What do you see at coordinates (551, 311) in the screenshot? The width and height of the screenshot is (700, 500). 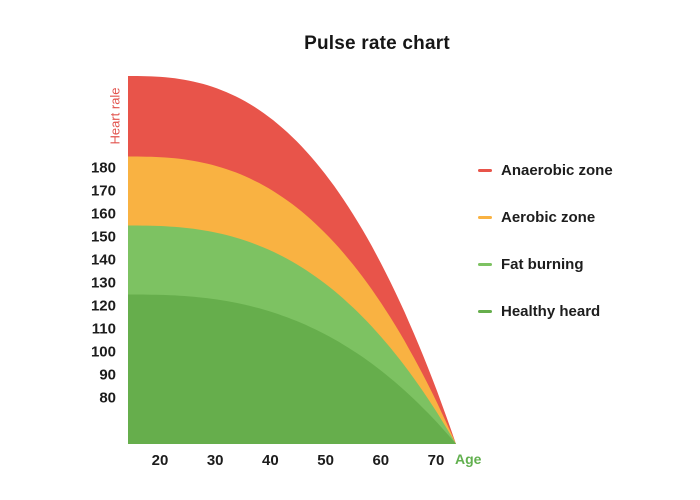 I see `legend-label: Healthy heard` at bounding box center [551, 311].